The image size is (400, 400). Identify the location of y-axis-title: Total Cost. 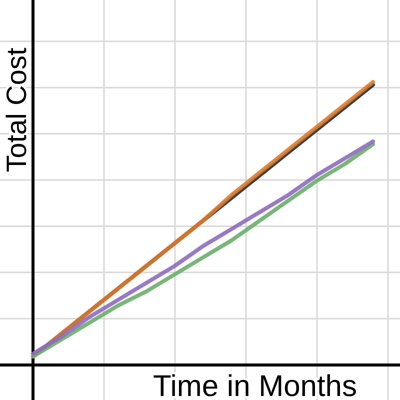
(16, 110).